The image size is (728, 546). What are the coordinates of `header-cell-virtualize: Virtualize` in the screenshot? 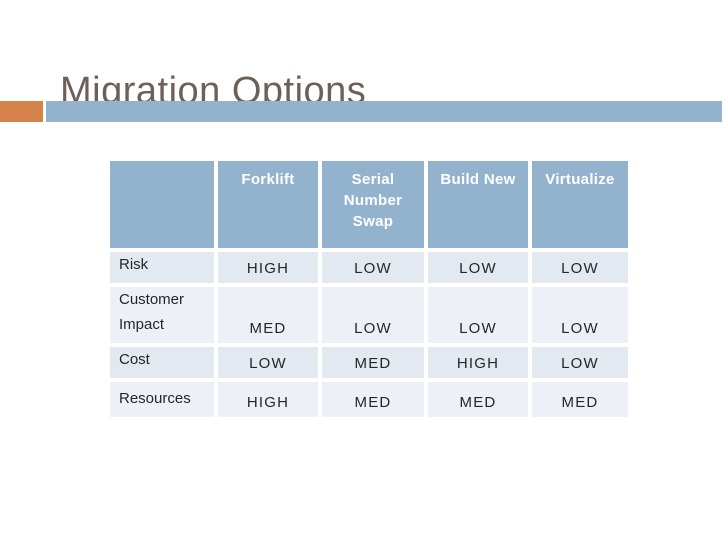 It's located at (580, 204).